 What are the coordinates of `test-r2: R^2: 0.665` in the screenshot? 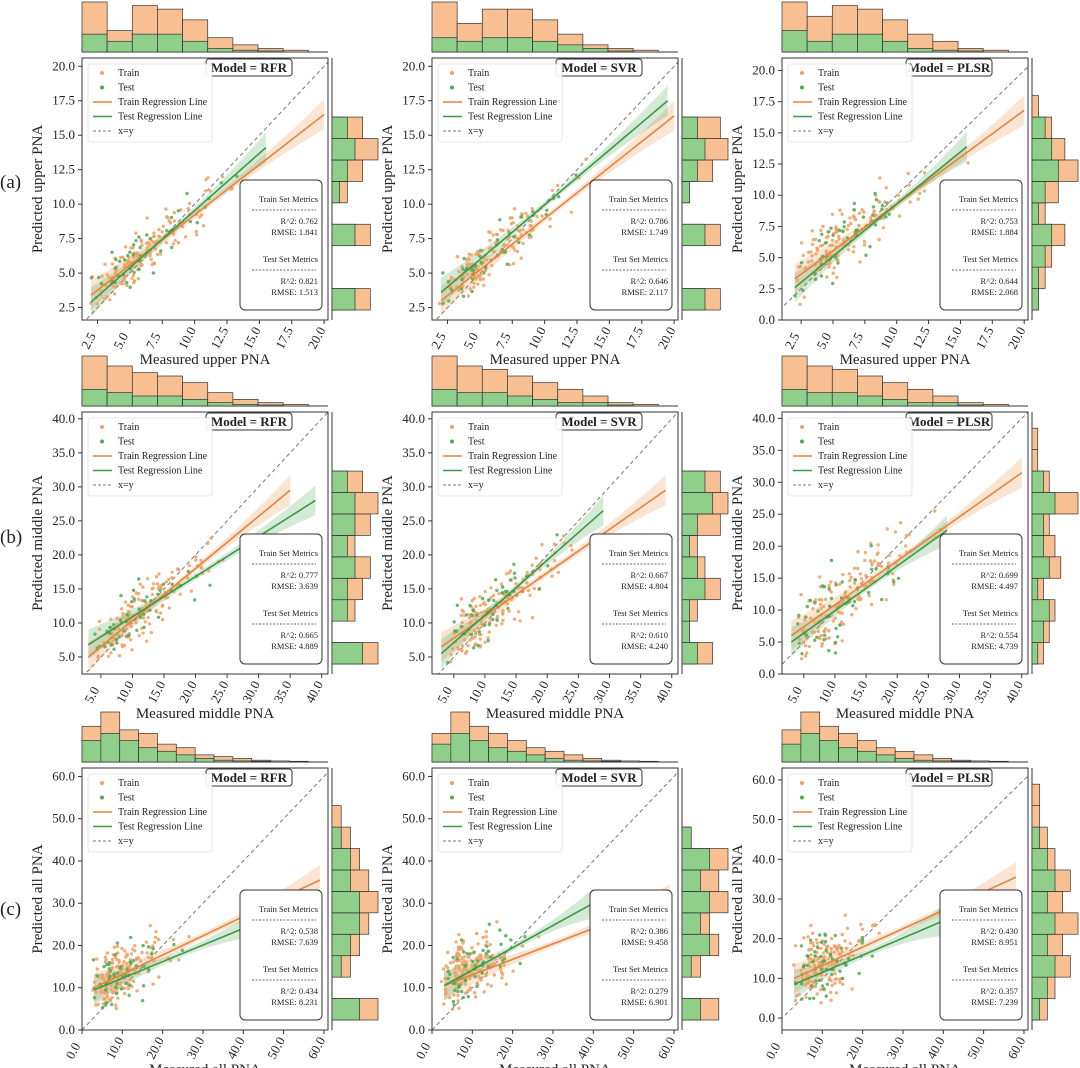 It's located at (299, 635).